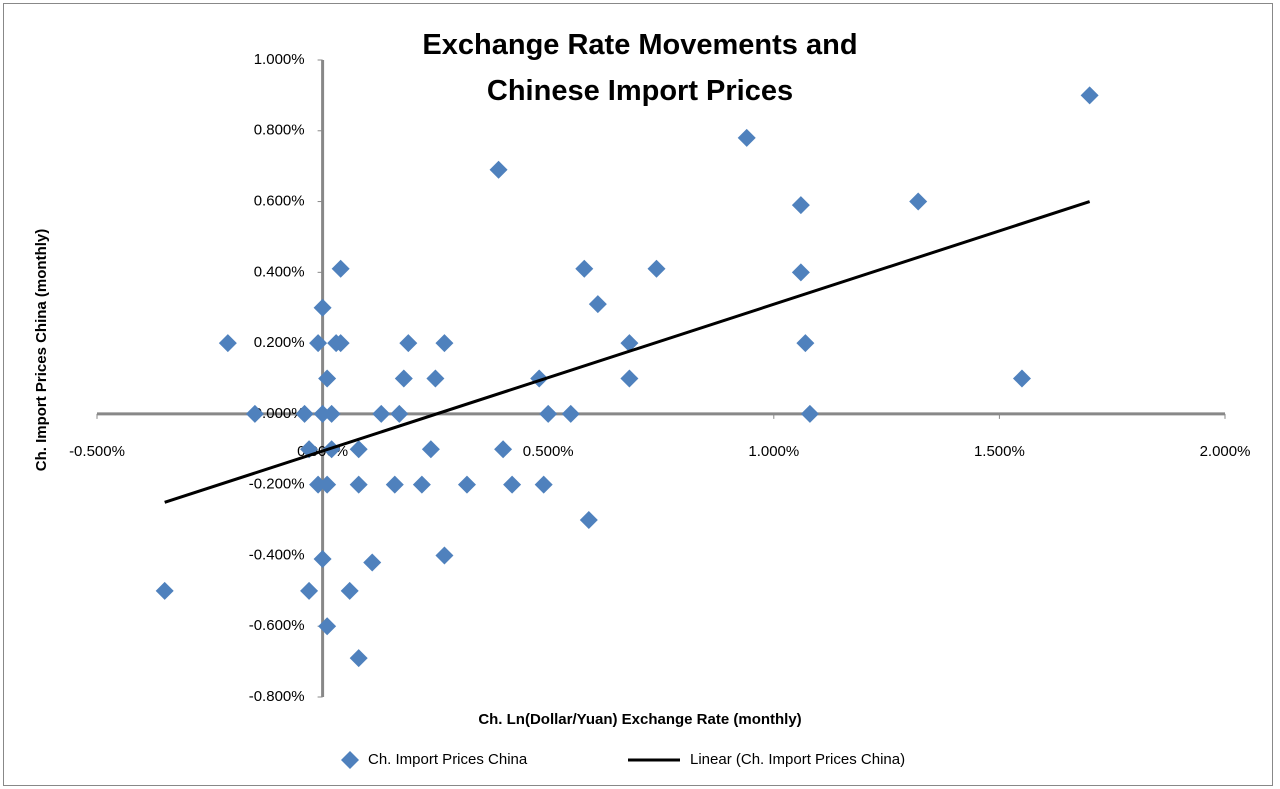 The height and width of the screenshot is (789, 1280). Describe the element at coordinates (279, 201) in the screenshot. I see `y-tick-label: 0.600%` at that location.